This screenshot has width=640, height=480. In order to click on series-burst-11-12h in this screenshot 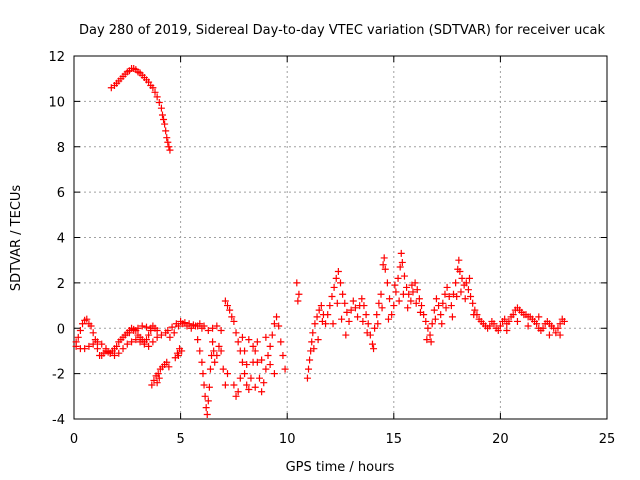, I will do `click(327, 325)`.